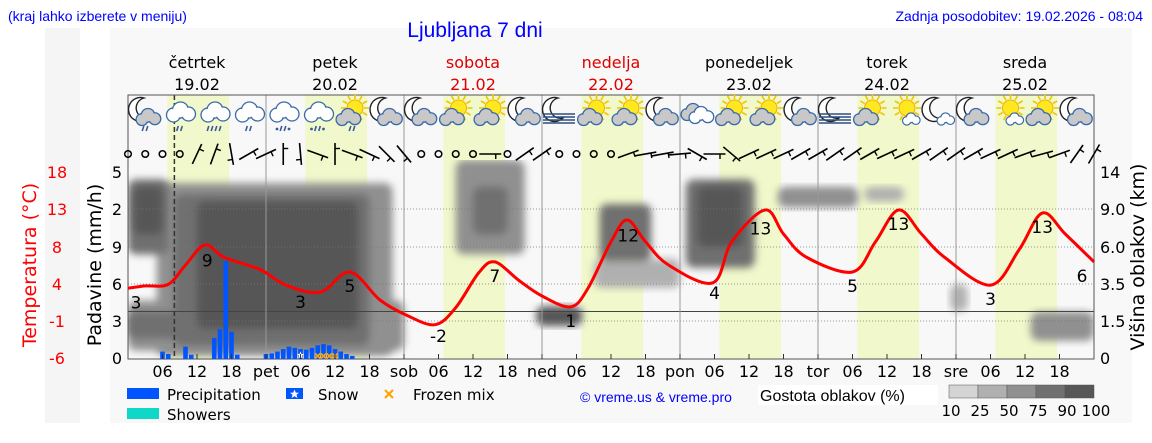 Image resolution: width=1152 pixels, height=443 pixels. I want to click on sun-icon, so click(907, 108).